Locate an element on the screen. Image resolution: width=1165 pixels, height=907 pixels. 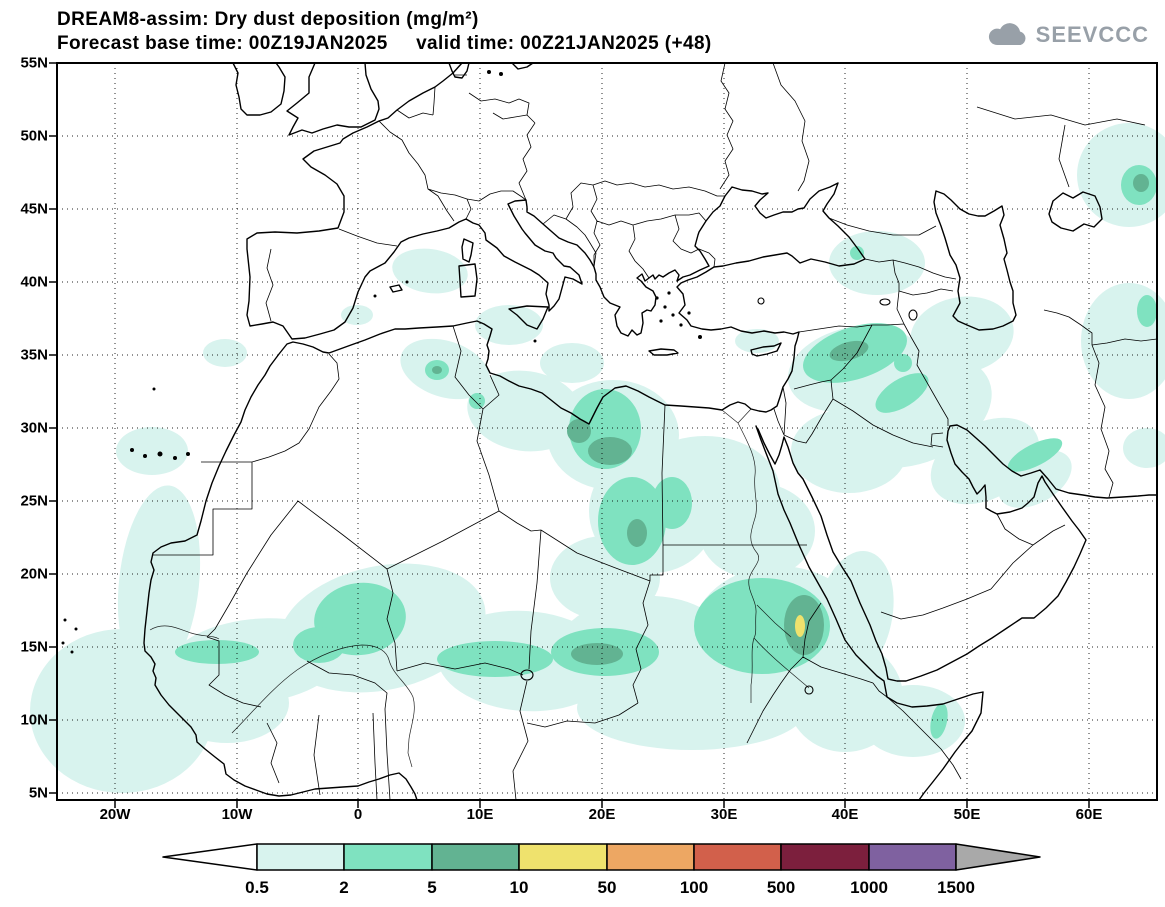
lon-axis-label: 10W is located at coordinates (237, 814).